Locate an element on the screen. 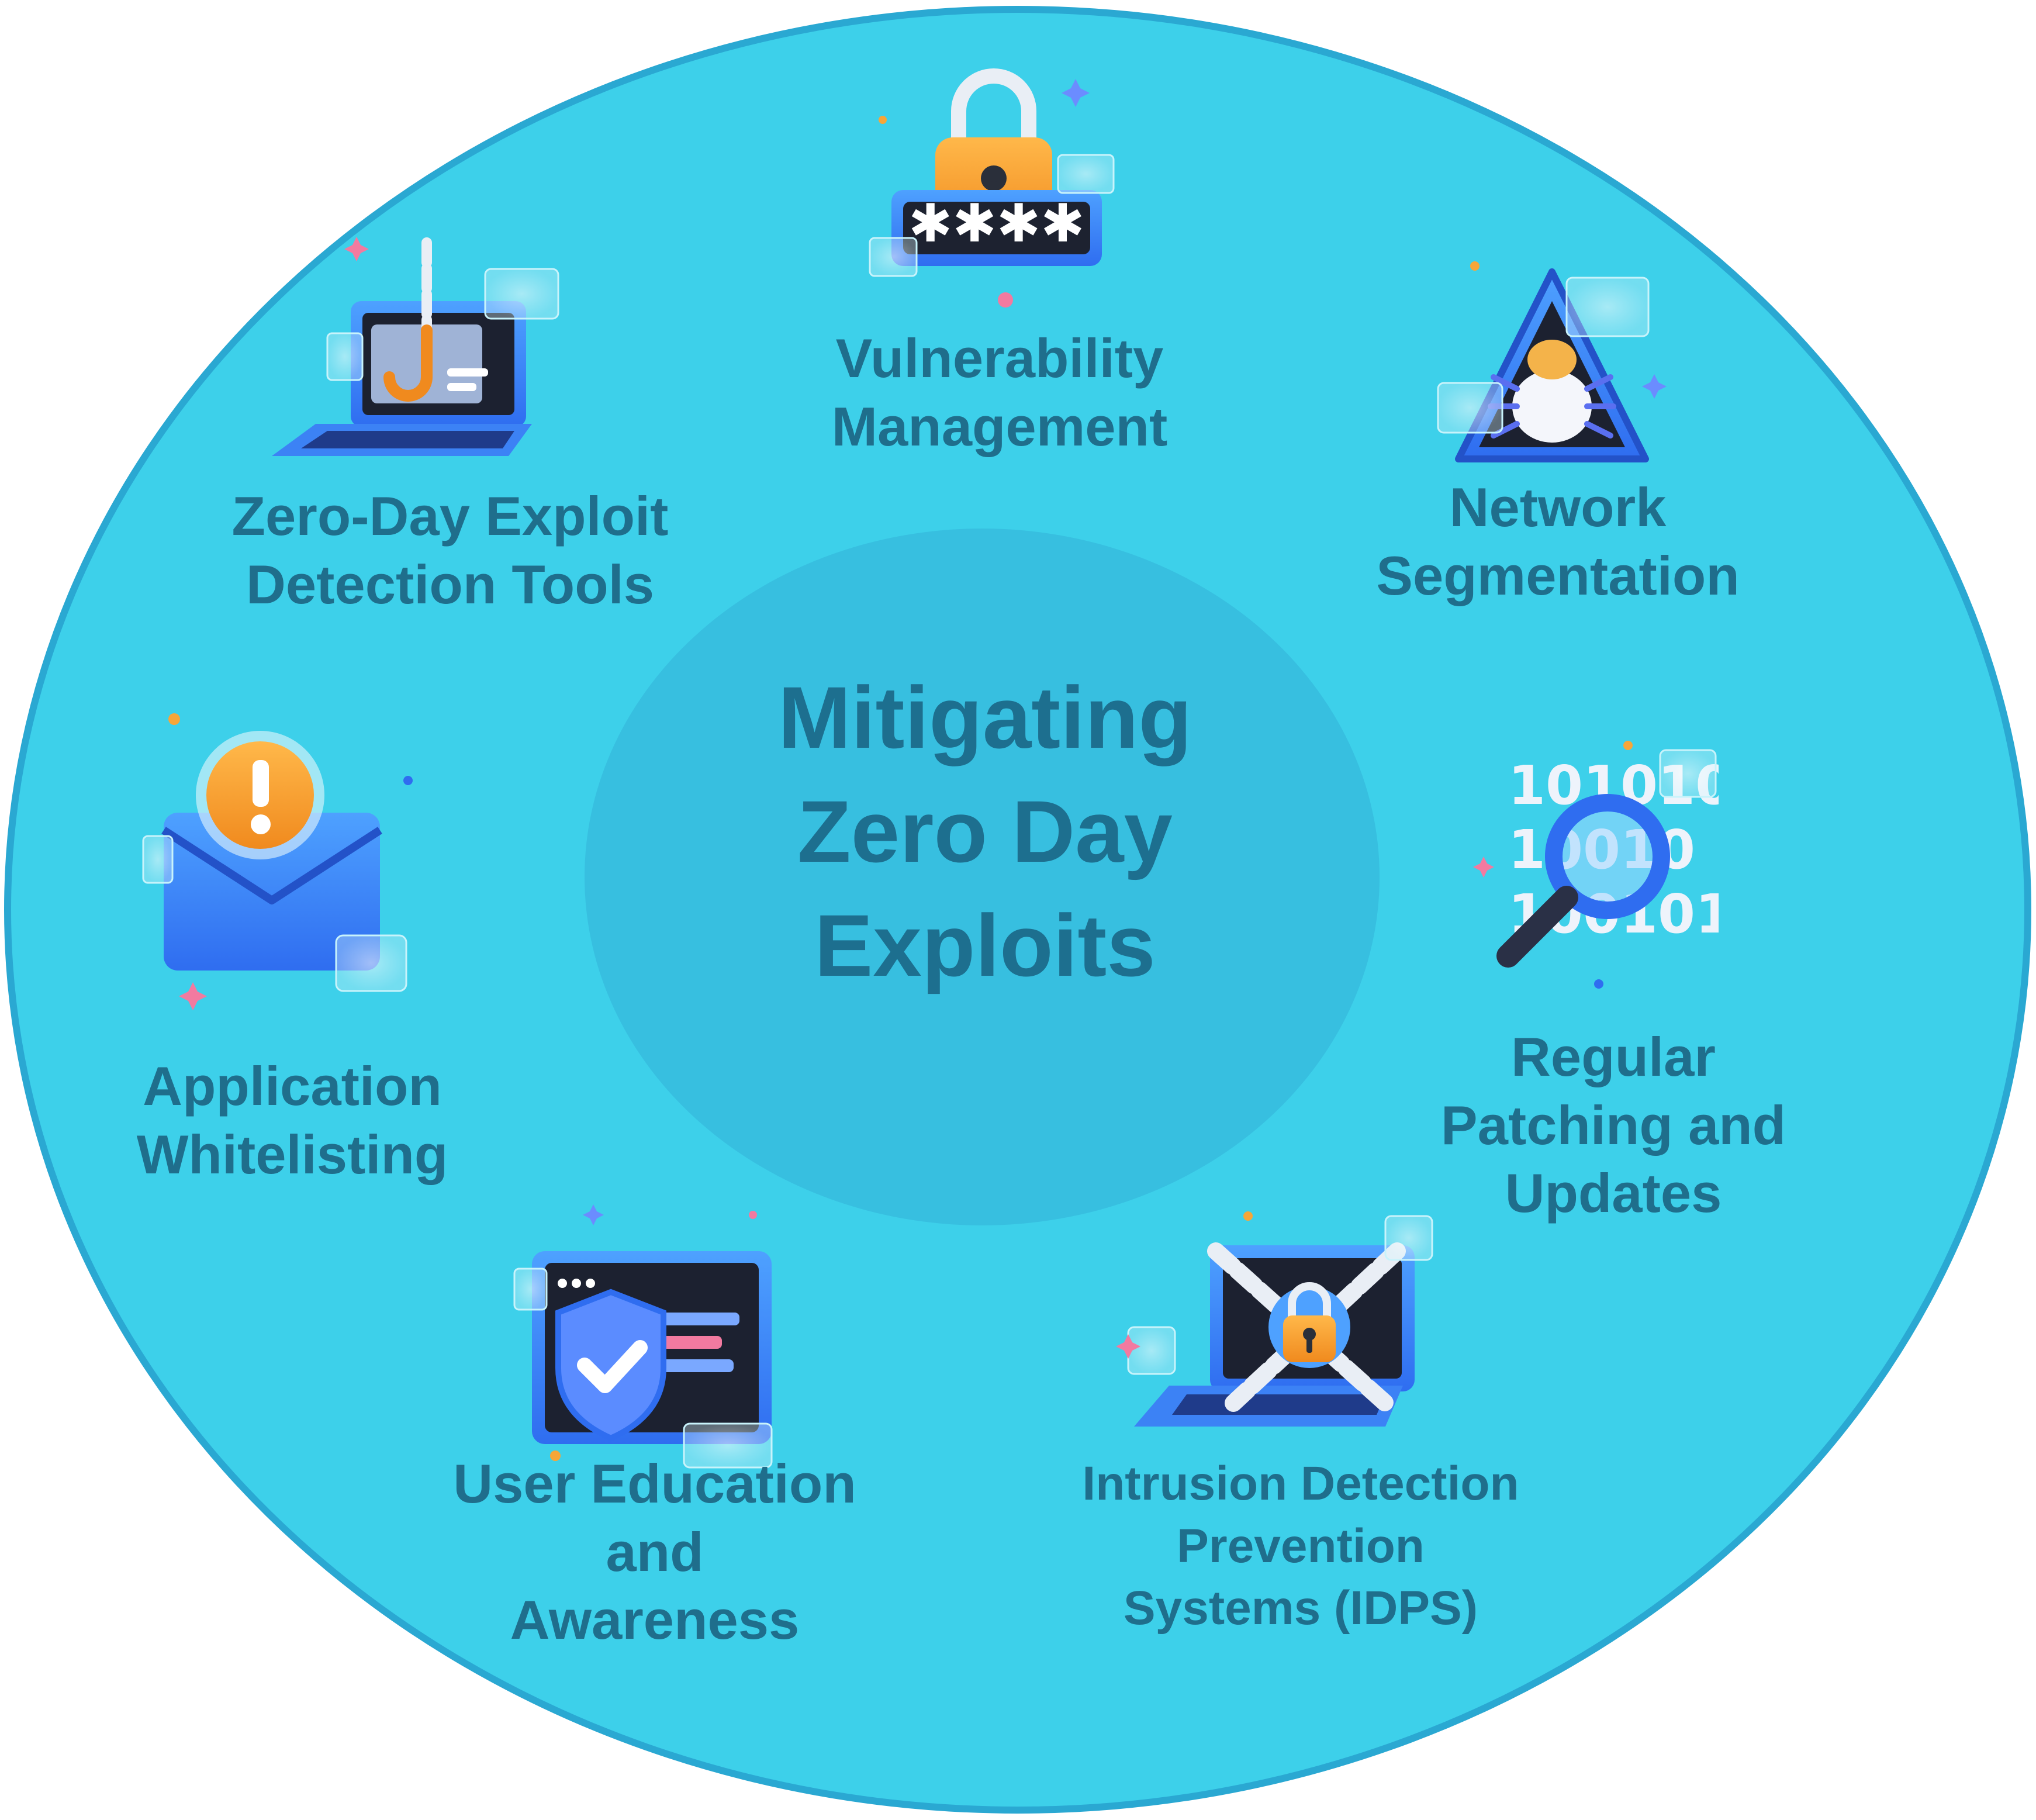 This screenshot has width=2036, height=1820. label-network-segmentation: Network Segmentation is located at coordinates (1558, 541).